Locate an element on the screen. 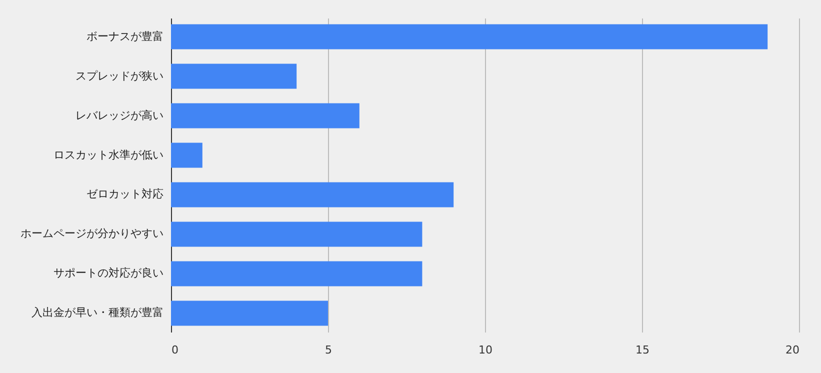 The width and height of the screenshot is (821, 373). y-tick-label: 入出金が早い・種類が豊富 is located at coordinates (98, 313).